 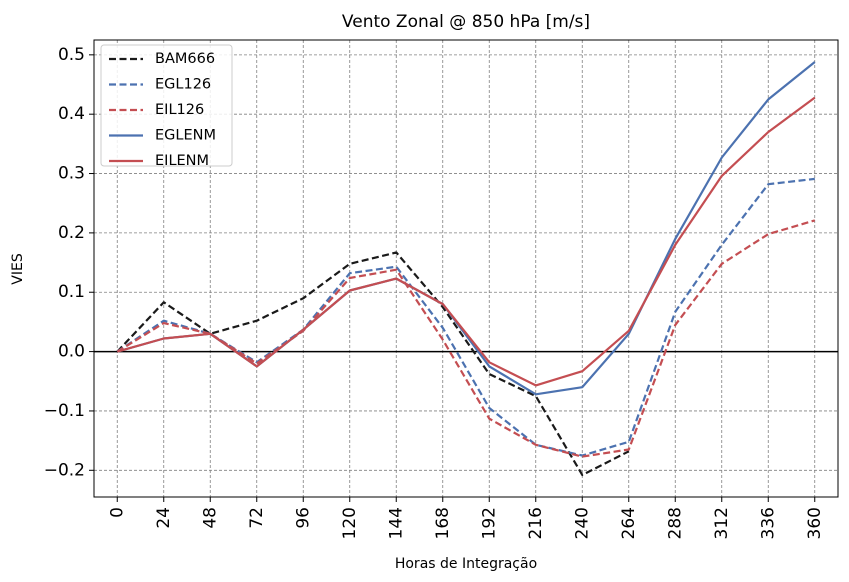 What do you see at coordinates (164, 518) in the screenshot?
I see `x-tick-label-1: 24` at bounding box center [164, 518].